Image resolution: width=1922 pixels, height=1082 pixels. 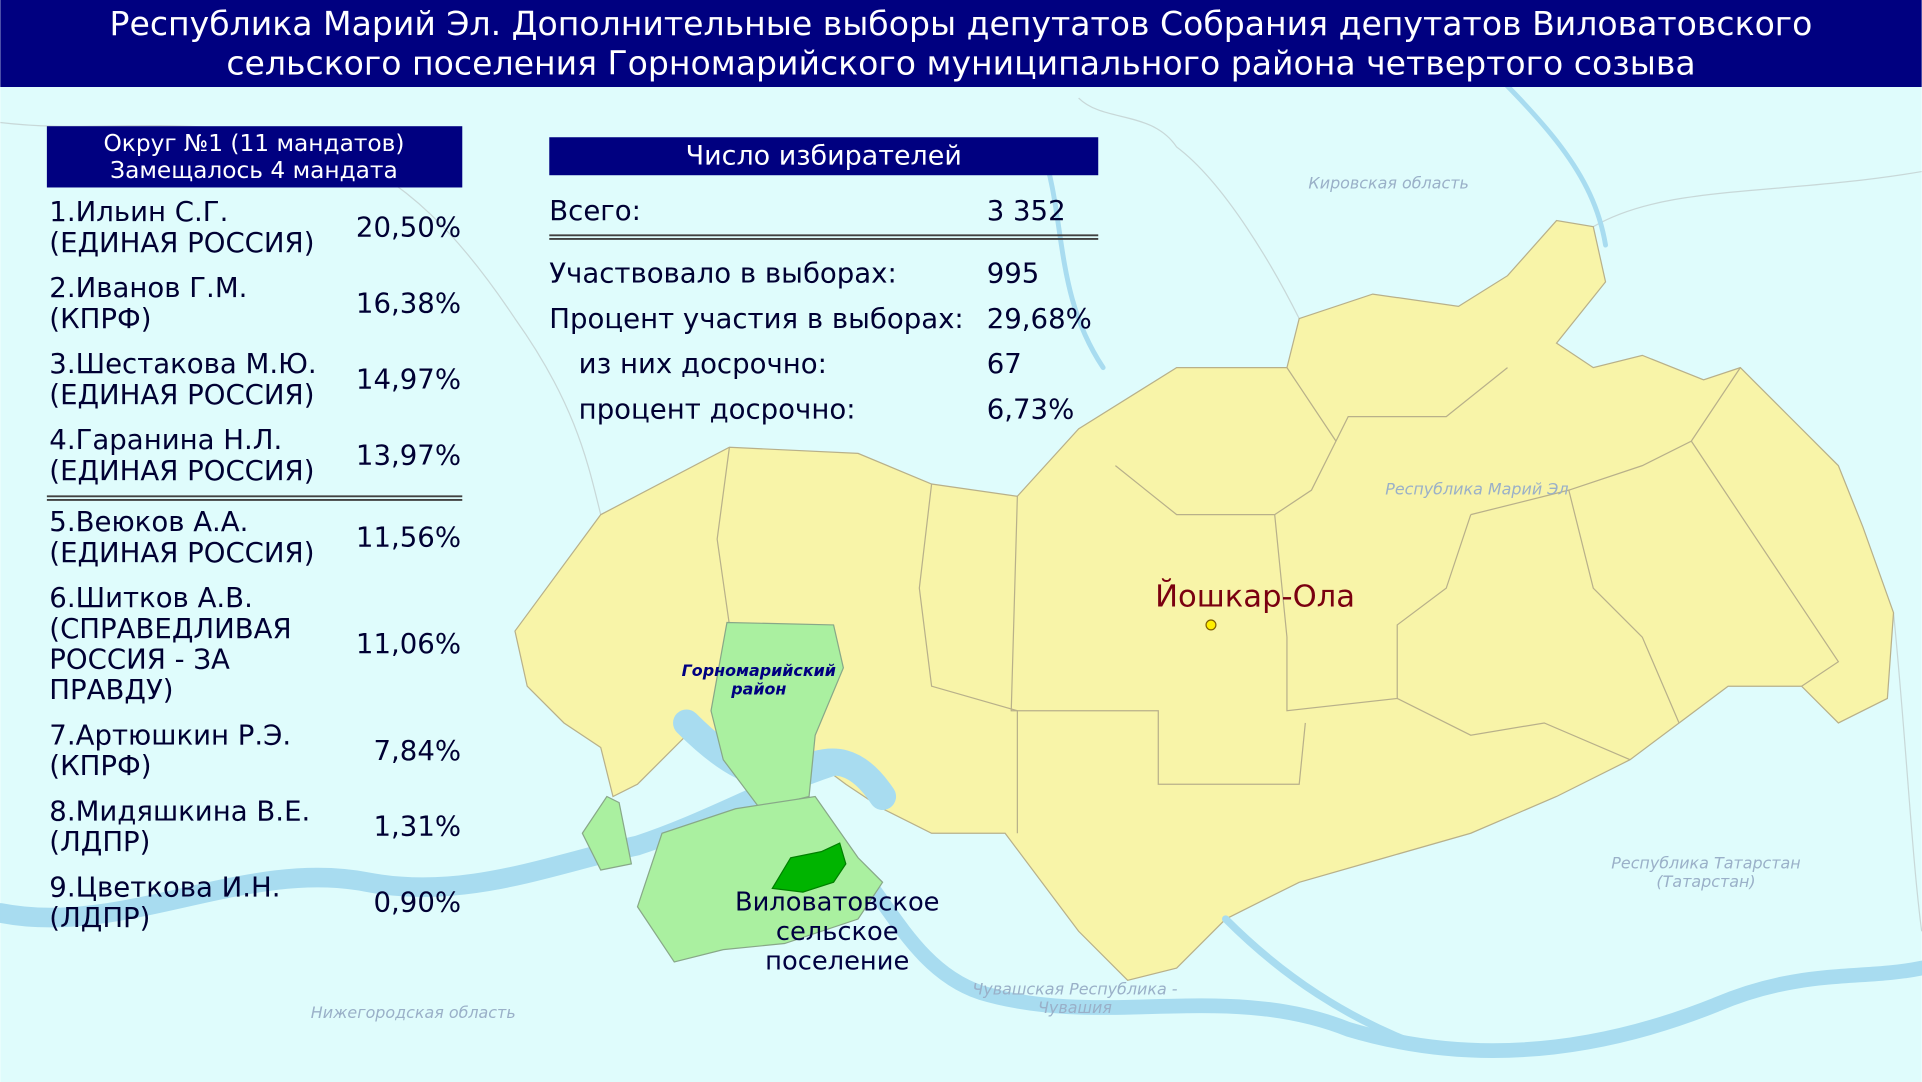 What do you see at coordinates (758, 688) in the screenshot?
I see `district-label: район` at bounding box center [758, 688].